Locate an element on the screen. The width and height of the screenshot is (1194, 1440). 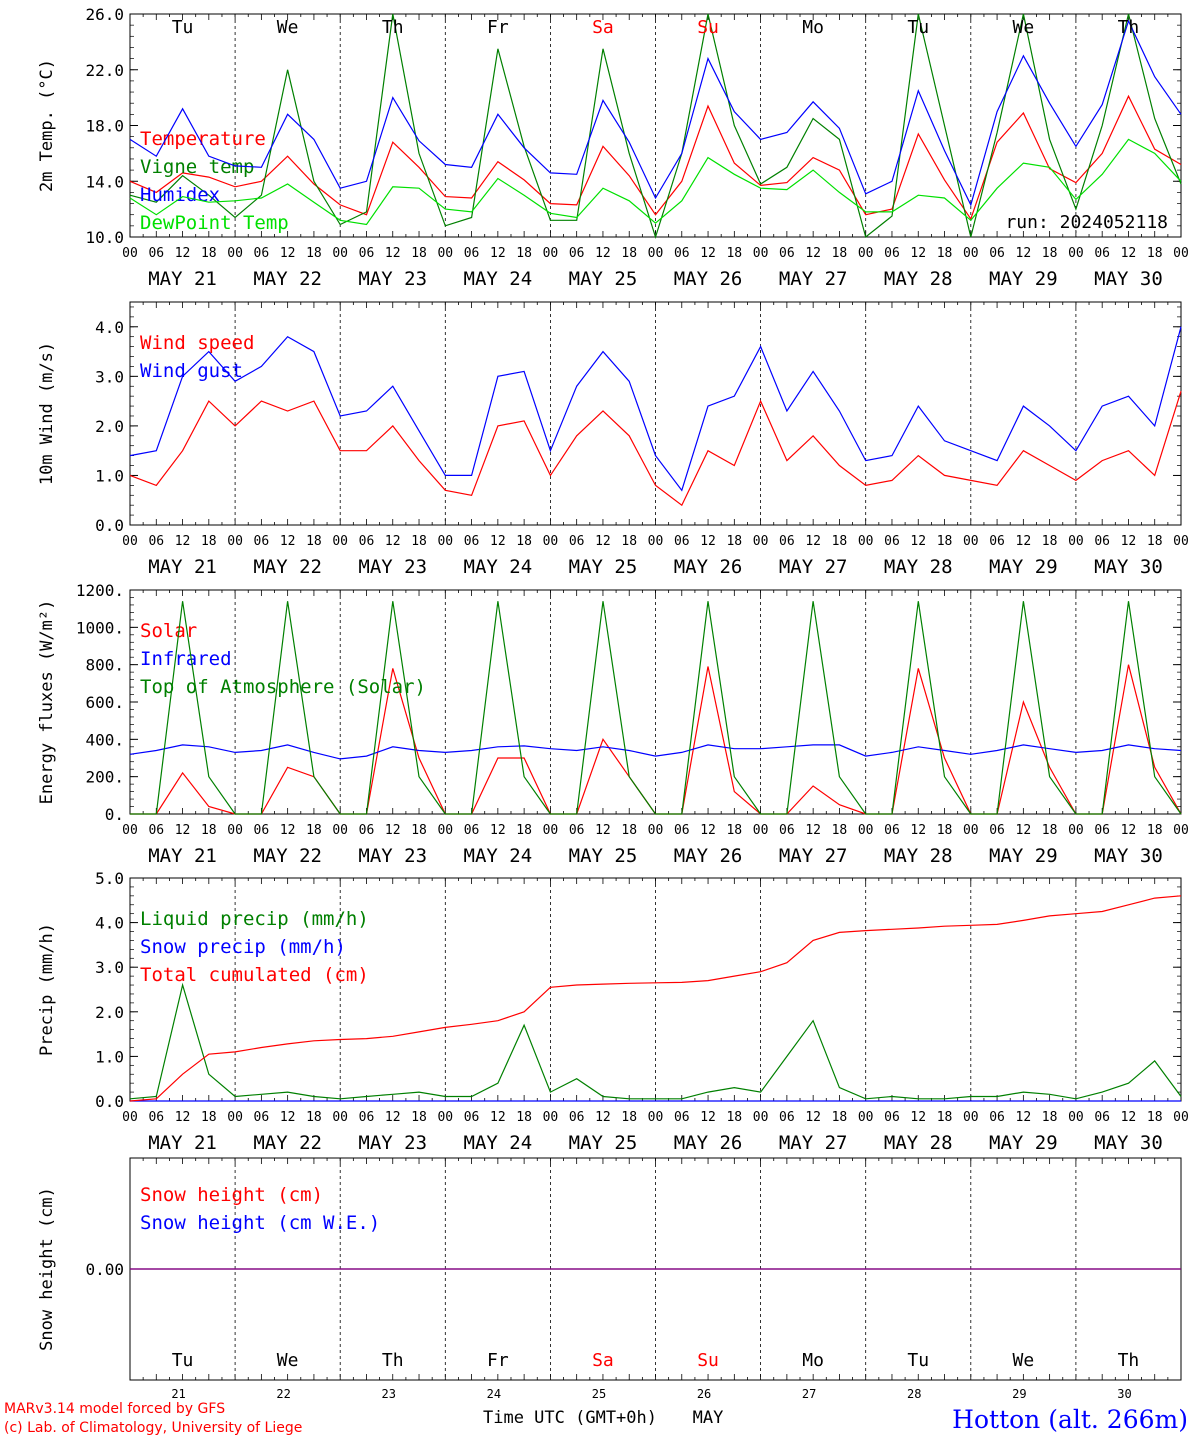
legend-entry: Snow height (cm W.E.) is located at coordinates (260, 1223).